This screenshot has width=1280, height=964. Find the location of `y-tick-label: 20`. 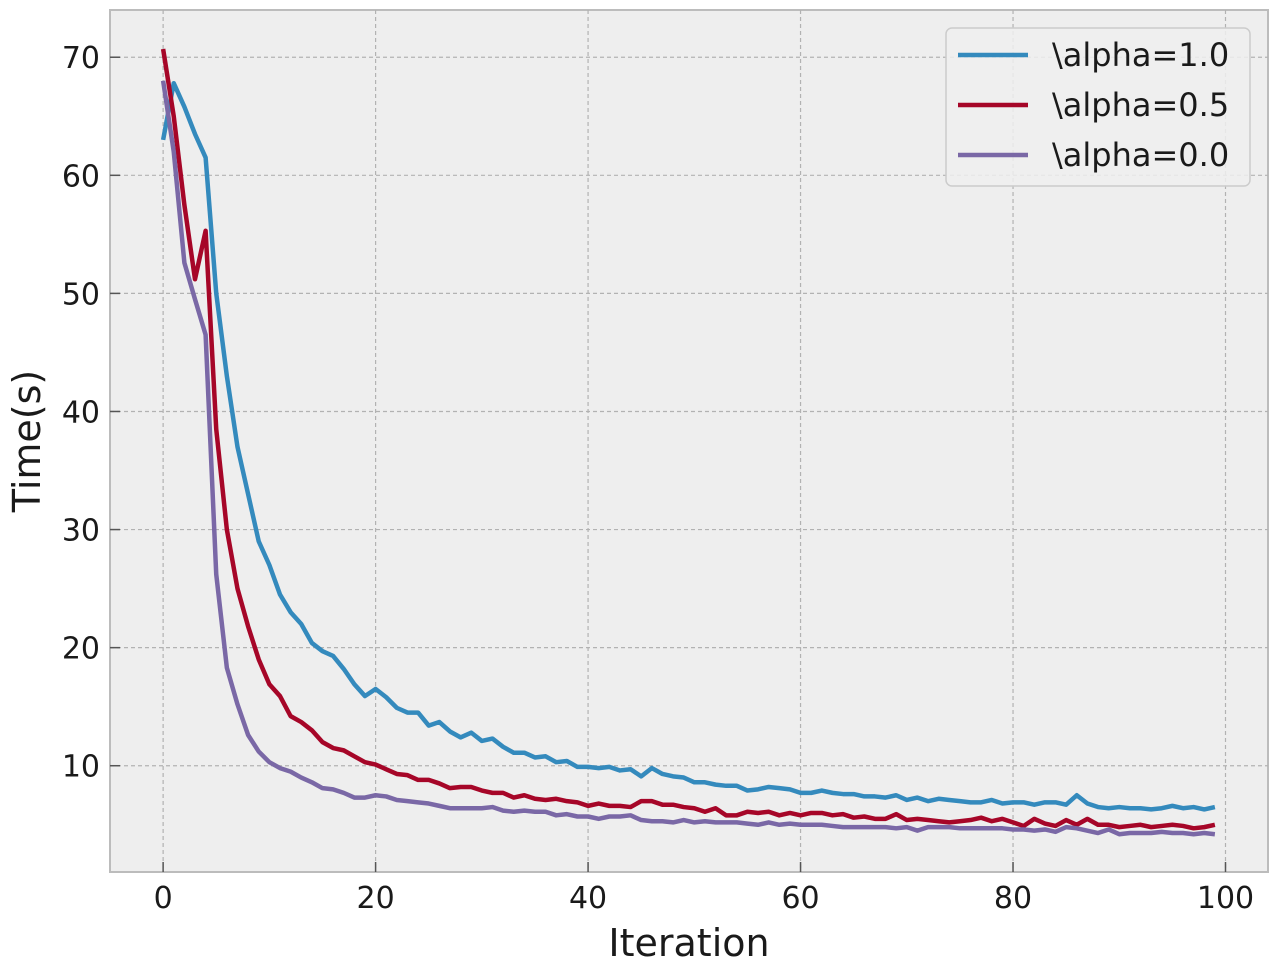

y-tick-label: 20 is located at coordinates (81, 649).